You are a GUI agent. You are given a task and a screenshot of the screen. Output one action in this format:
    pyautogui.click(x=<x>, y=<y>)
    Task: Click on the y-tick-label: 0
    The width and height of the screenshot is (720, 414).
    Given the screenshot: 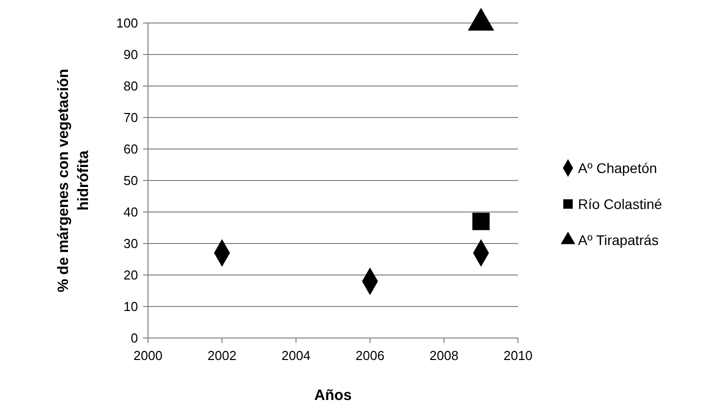 What is the action you would take?
    pyautogui.click(x=134, y=338)
    